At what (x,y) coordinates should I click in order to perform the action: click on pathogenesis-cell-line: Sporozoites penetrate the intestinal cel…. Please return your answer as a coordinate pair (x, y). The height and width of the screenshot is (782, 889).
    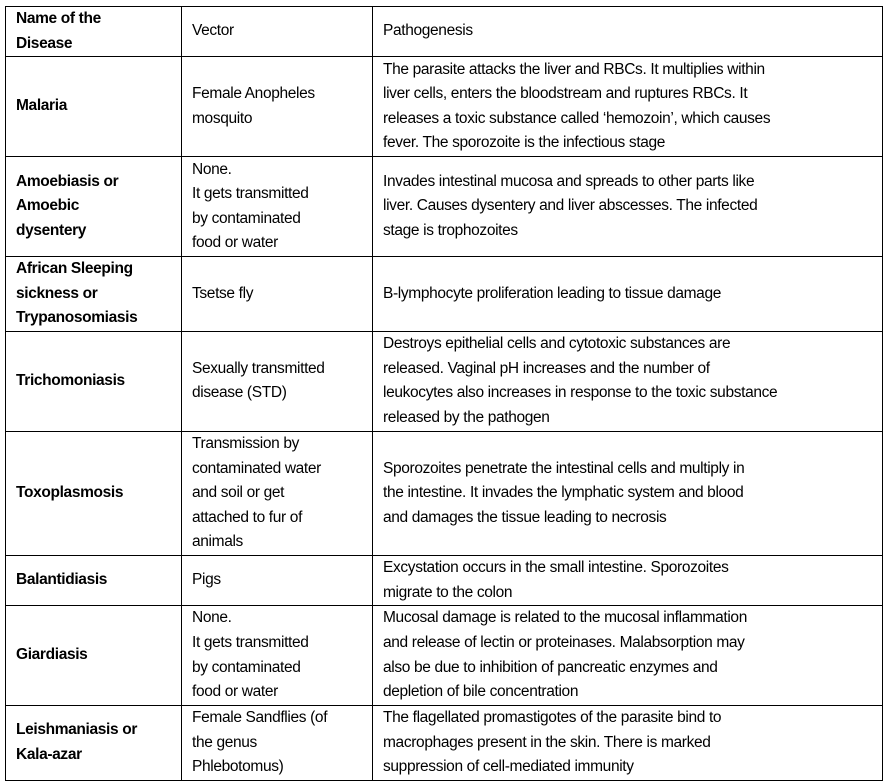
    Looking at the image, I should click on (564, 468).